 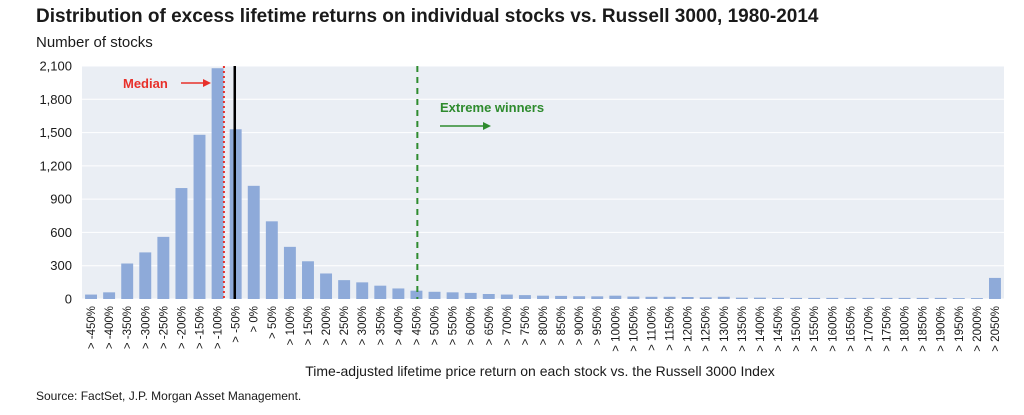 I want to click on y-tick-label: 1,800, so click(x=55, y=99).